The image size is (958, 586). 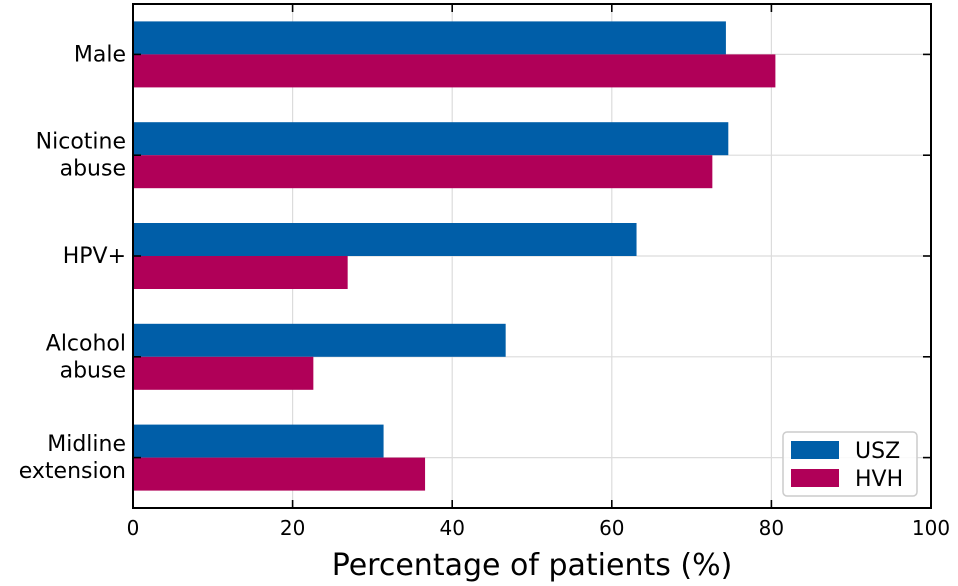 I want to click on category-label: Male, so click(x=100, y=54).